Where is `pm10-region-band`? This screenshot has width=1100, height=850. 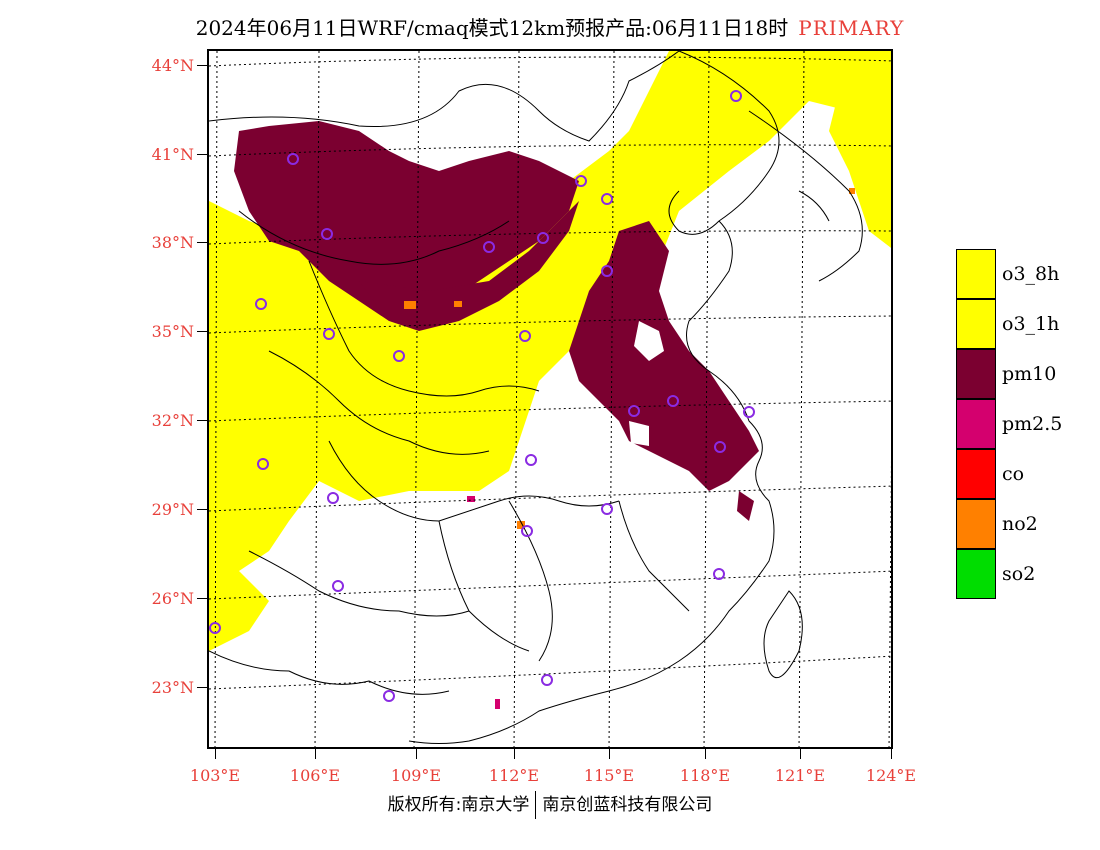
pm10-region-band is located at coordinates (469, 266).